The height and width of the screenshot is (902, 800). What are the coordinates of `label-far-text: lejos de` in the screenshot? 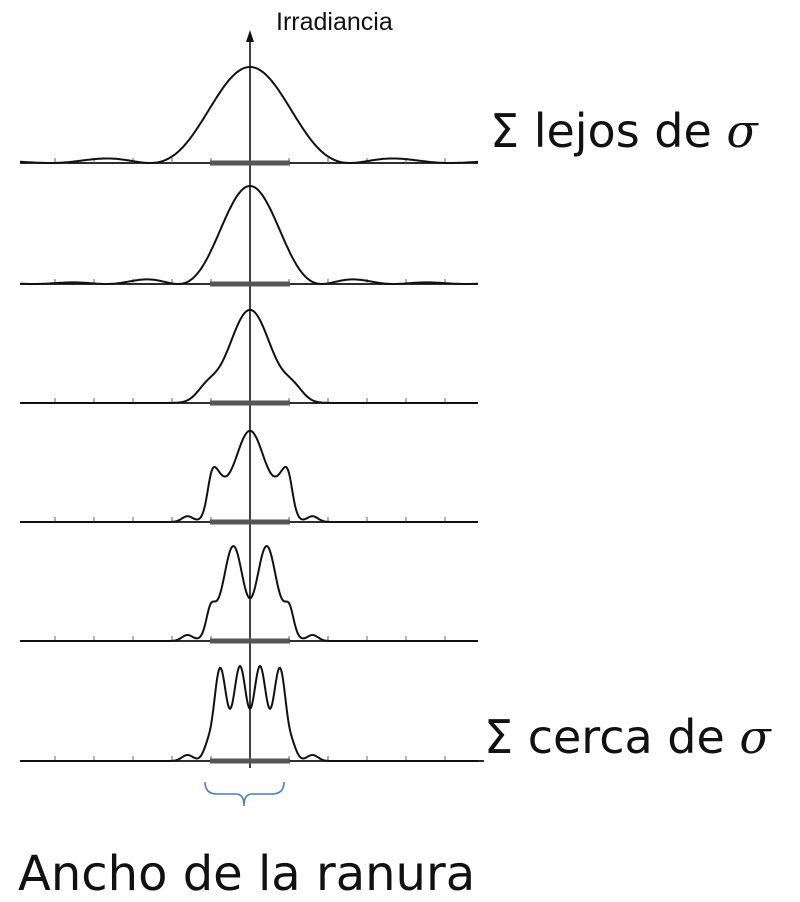 It's located at (623, 131).